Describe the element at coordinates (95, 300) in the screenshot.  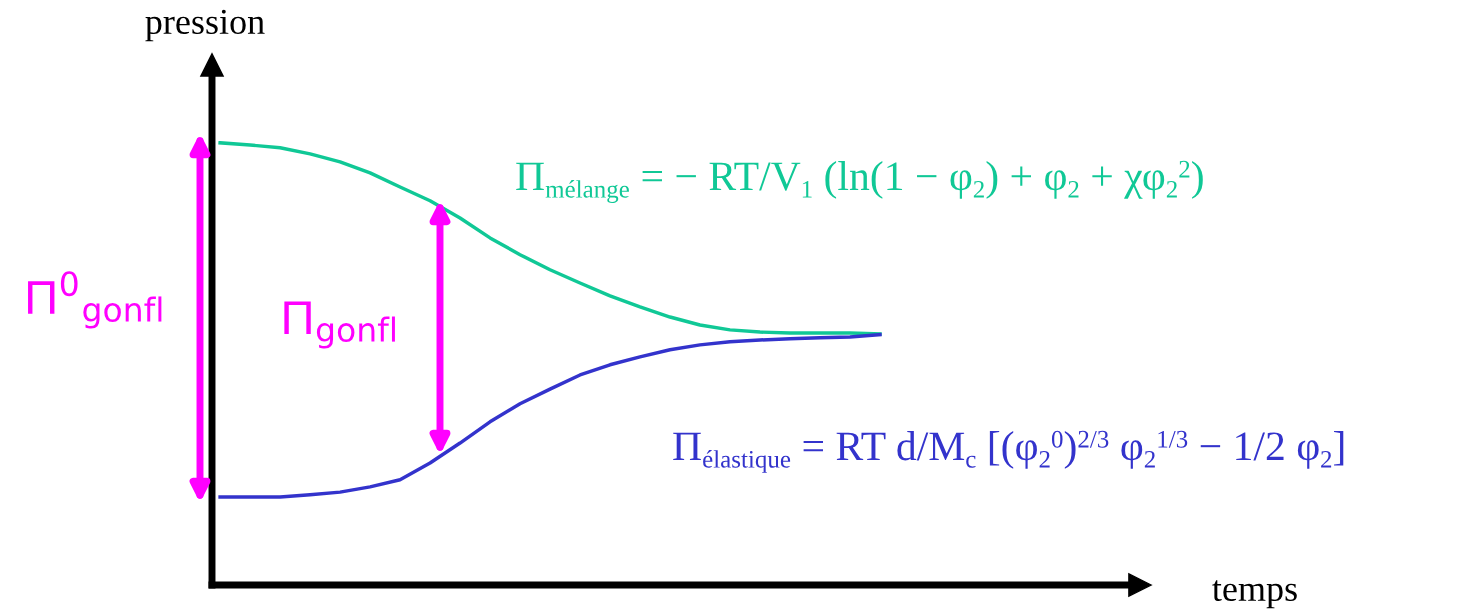
I see `text: Π$^{0}$$_{gonfl}$` at that location.